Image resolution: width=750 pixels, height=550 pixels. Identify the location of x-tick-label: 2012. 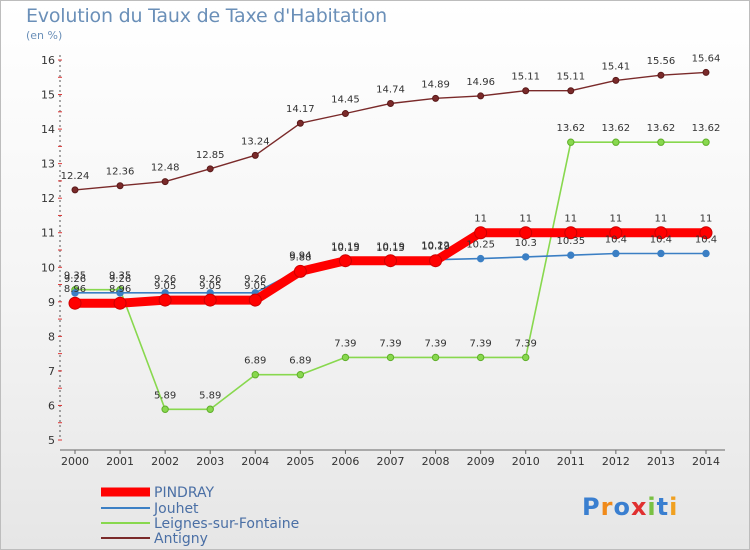
(616, 461).